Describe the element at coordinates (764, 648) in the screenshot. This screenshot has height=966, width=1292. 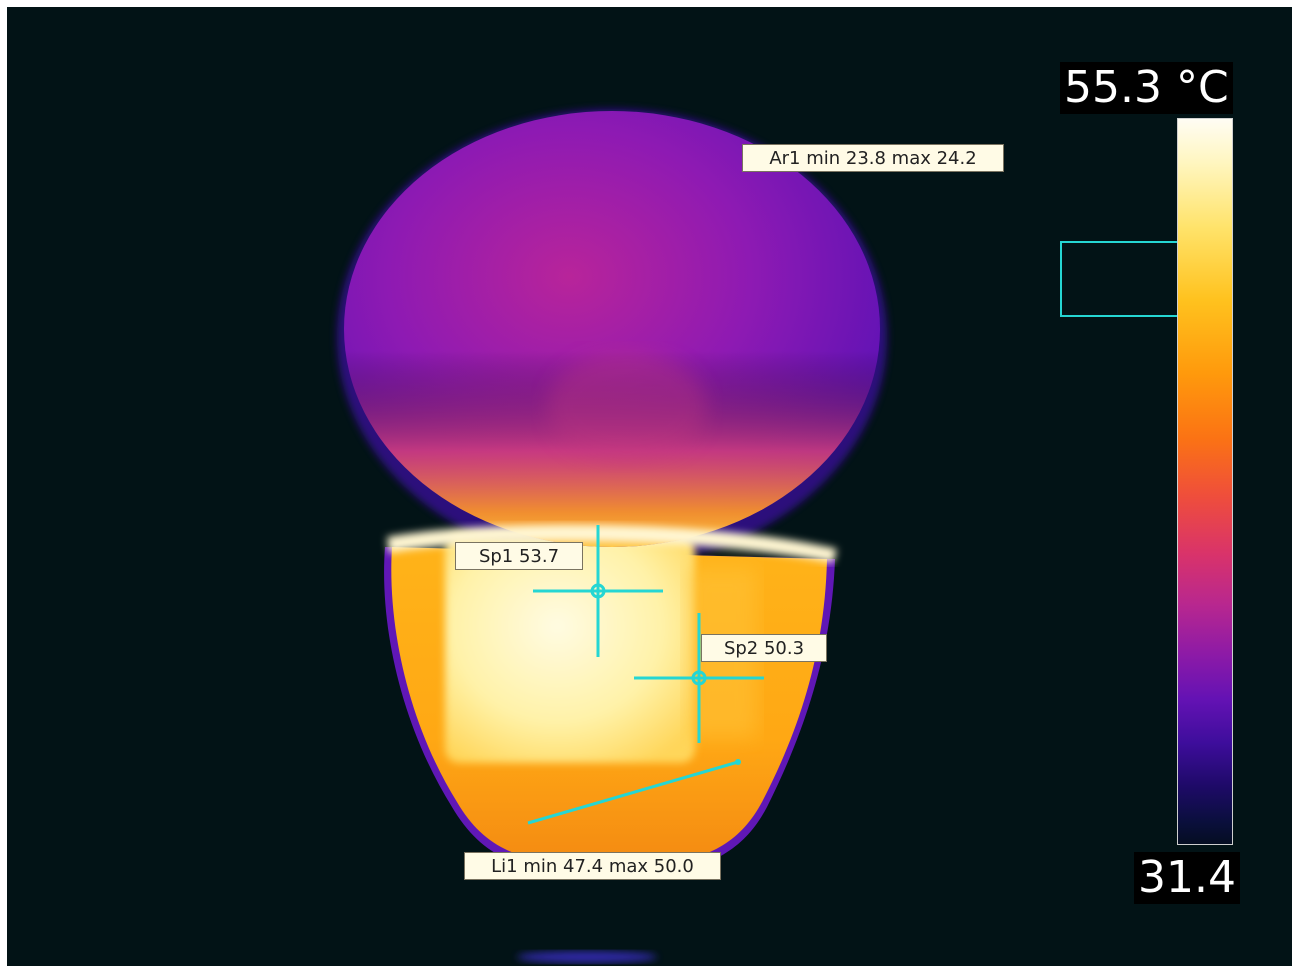
I see `spot2-measurement-label: Sp2 50.3` at that location.